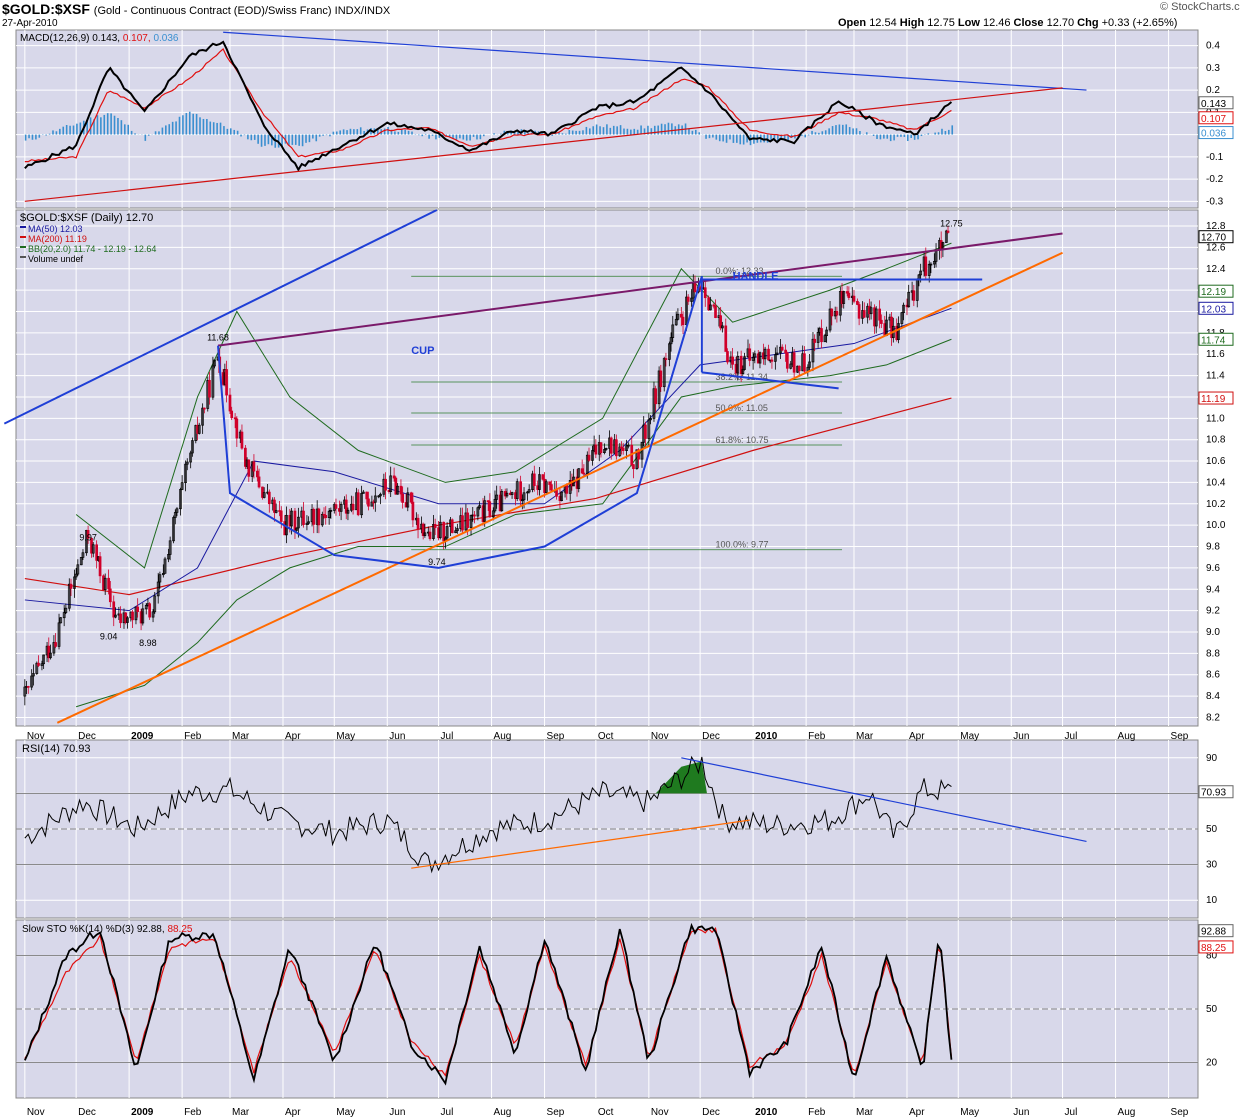  What do you see at coordinates (1213, 793) in the screenshot?
I see `rsi-tag: 70.93` at bounding box center [1213, 793].